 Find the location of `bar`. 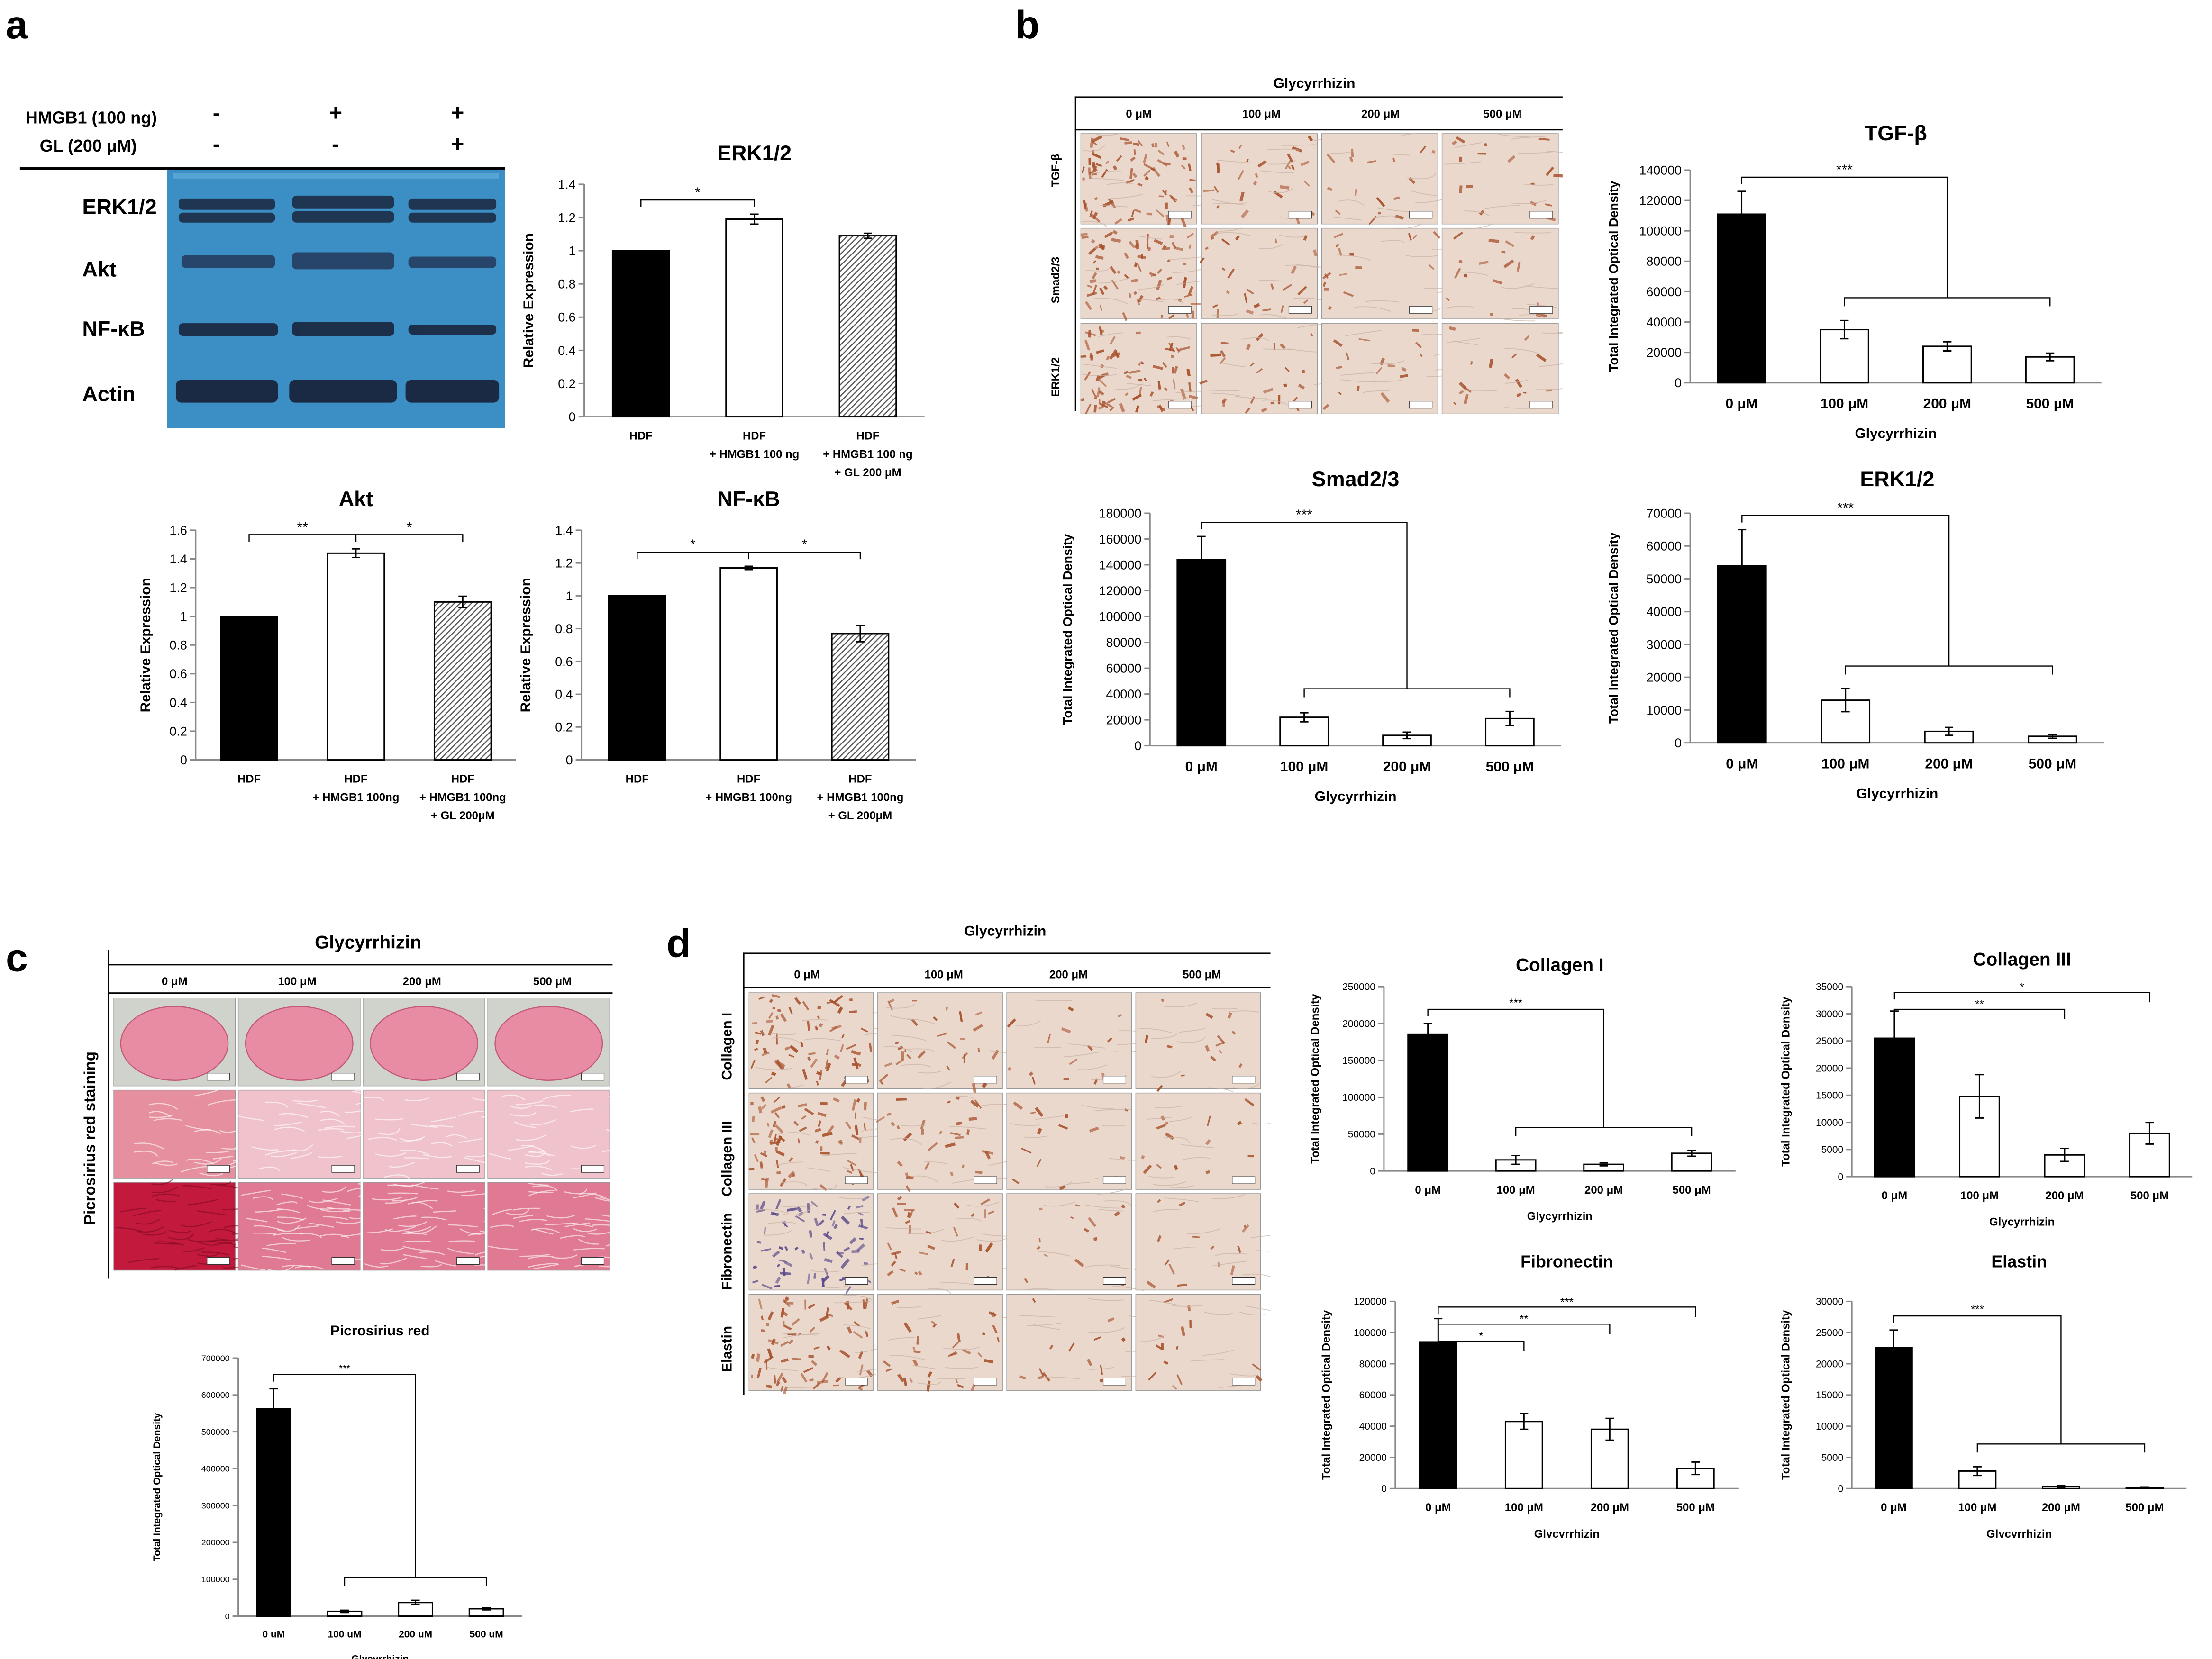

bar is located at coordinates (860, 697).